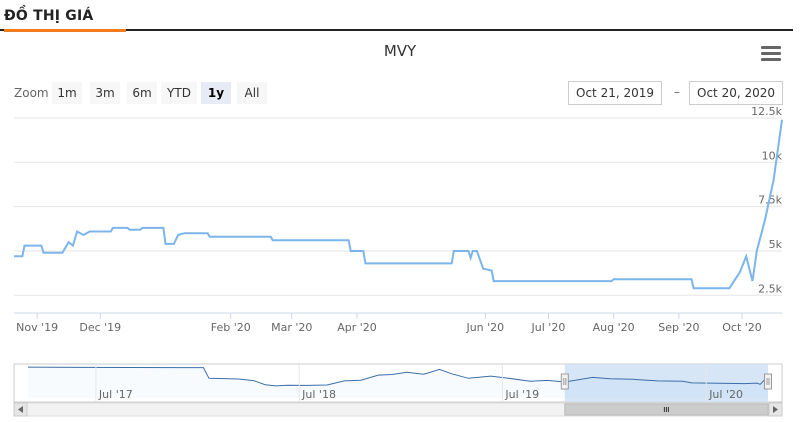 The height and width of the screenshot is (422, 800). Describe the element at coordinates (115, 394) in the screenshot. I see `navigator-tick-label: Jul '17` at that location.